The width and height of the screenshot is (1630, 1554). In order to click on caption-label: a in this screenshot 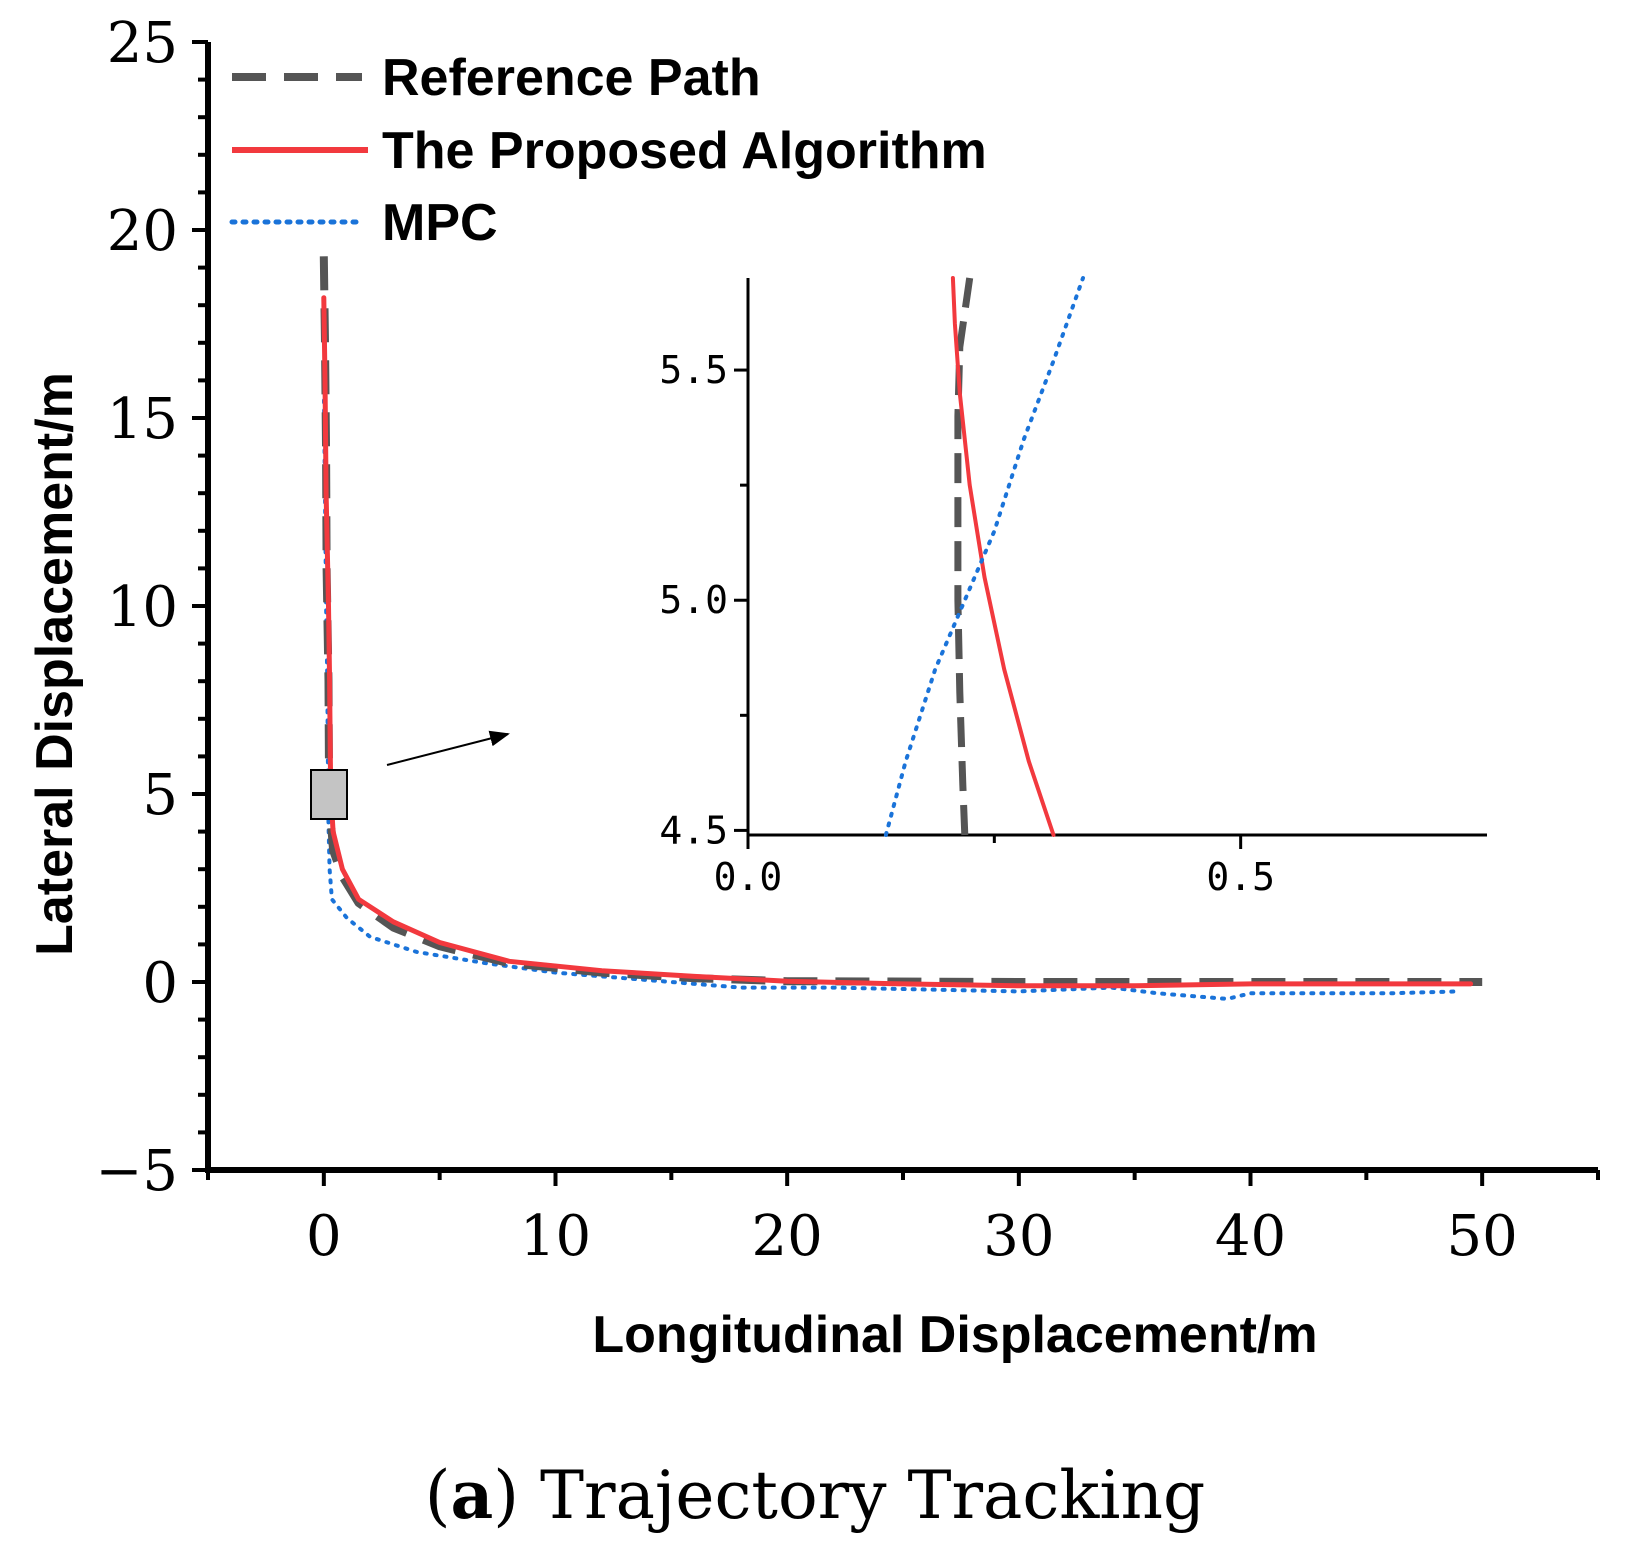, I will do `click(472, 1495)`.